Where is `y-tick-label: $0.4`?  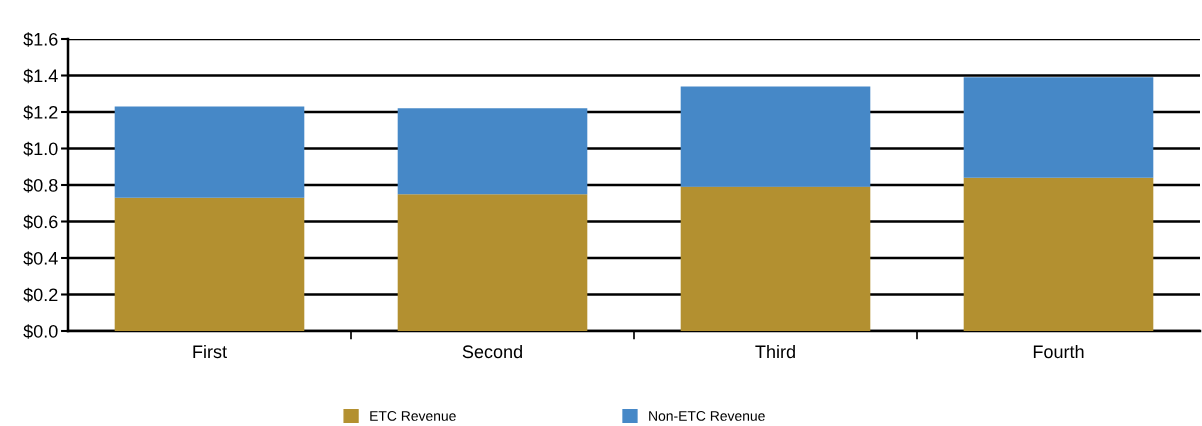
y-tick-label: $0.4 is located at coordinates (40, 258).